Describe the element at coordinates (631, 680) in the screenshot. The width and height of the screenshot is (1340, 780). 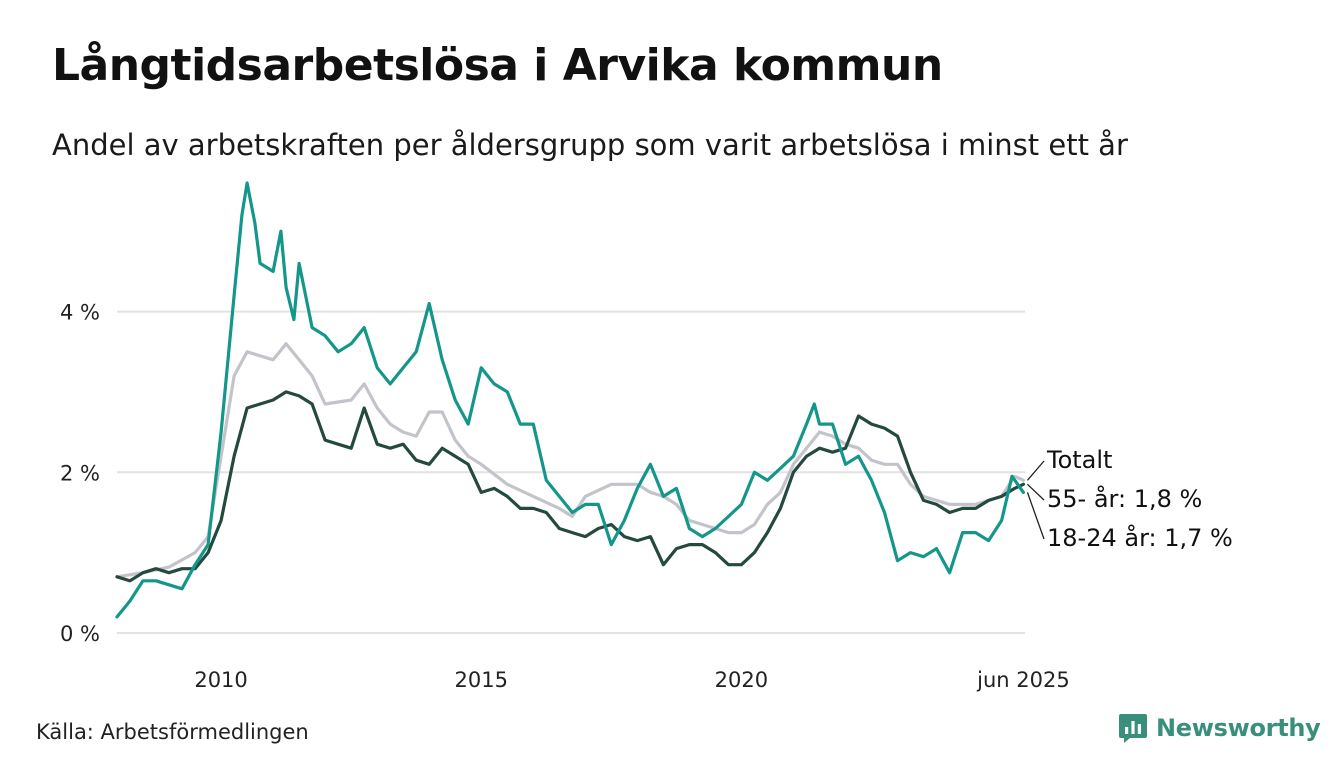
I see `x-axis-ticks: 2010 2015 2020 jun 2025` at that location.